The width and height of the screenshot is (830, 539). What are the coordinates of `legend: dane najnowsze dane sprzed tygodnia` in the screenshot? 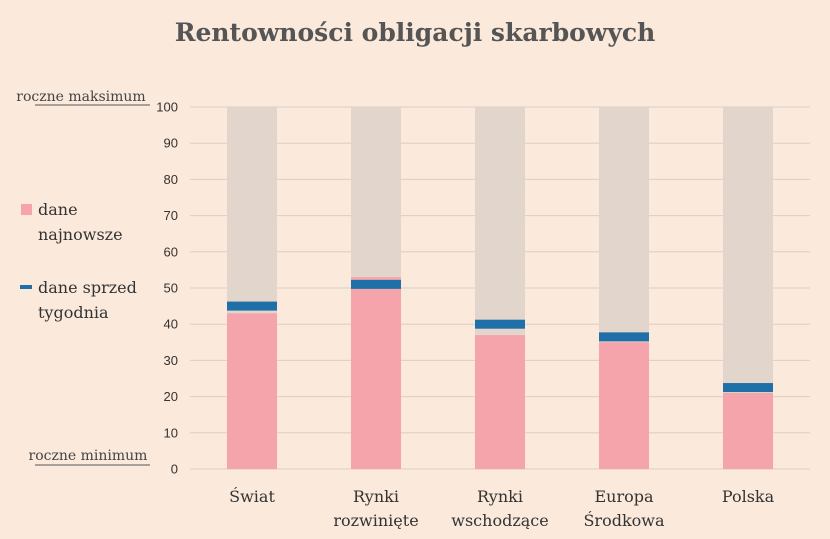 It's located at (78, 261).